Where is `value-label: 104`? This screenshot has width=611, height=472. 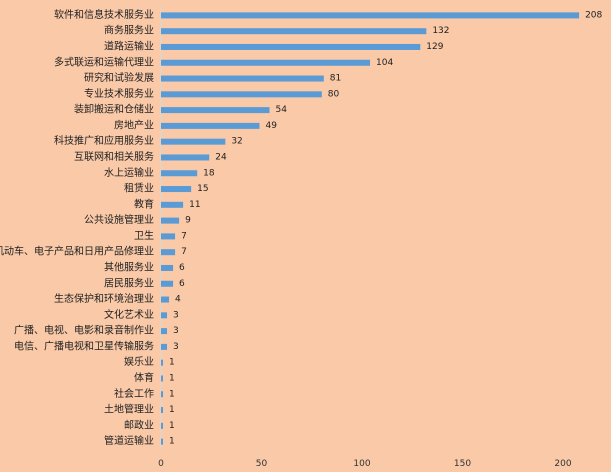
value-label: 104 is located at coordinates (384, 63).